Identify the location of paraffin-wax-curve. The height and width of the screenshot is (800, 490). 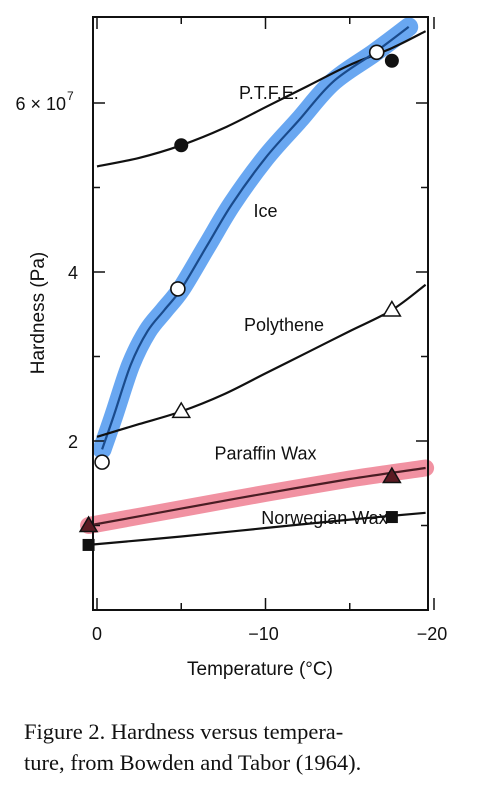
(257, 496).